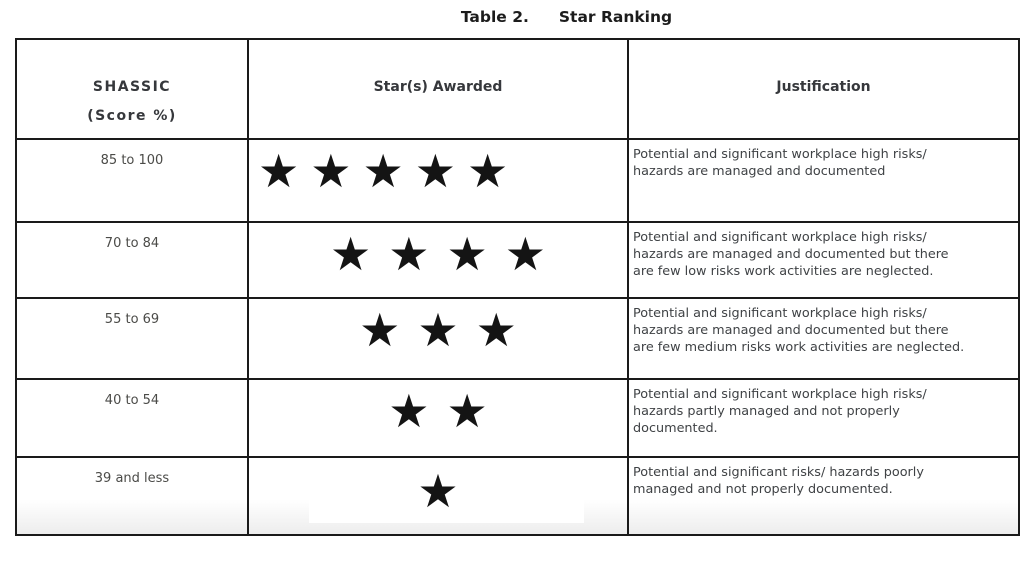  I want to click on star-icons: ★★★★★, so click(389, 171).